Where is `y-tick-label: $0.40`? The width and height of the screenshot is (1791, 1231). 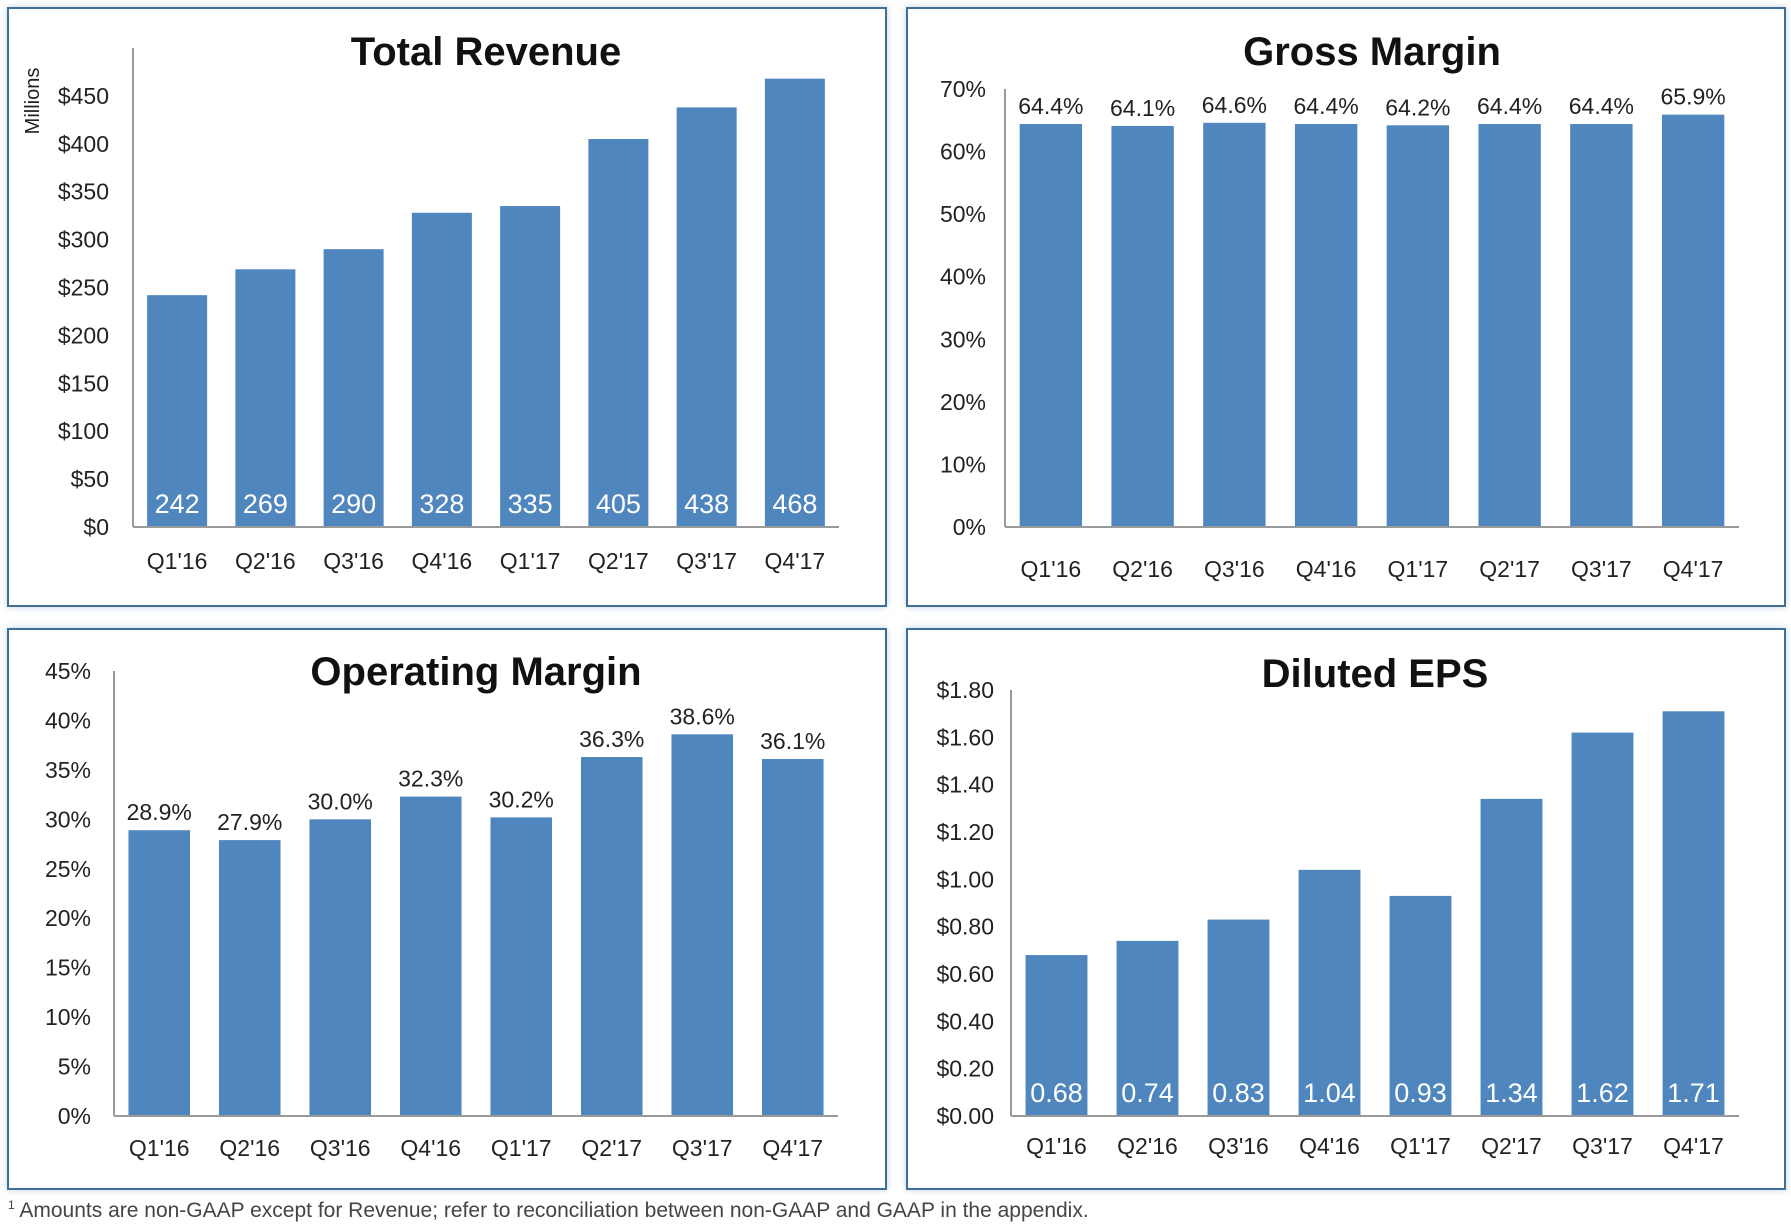 y-tick-label: $0.40 is located at coordinates (965, 1021).